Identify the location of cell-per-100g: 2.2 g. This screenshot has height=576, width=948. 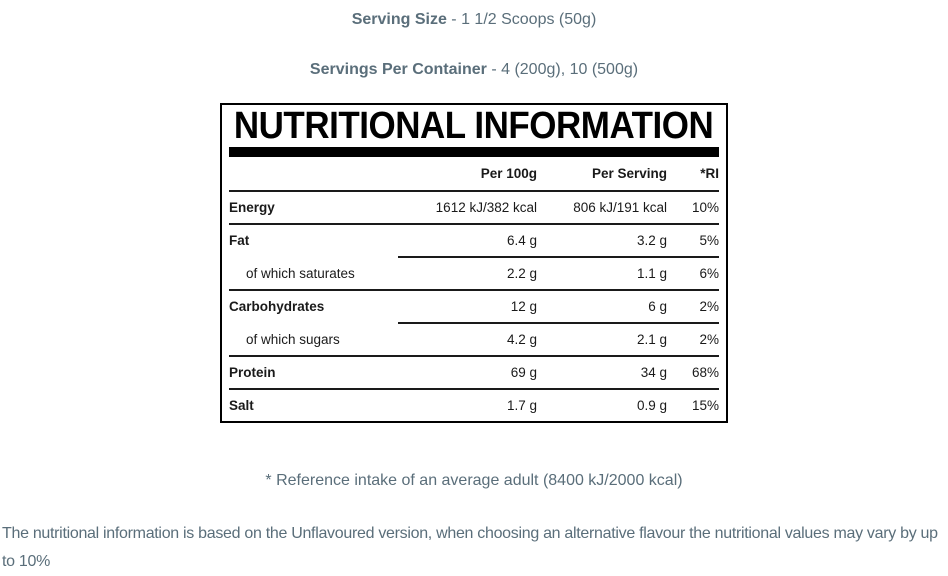
(521, 273).